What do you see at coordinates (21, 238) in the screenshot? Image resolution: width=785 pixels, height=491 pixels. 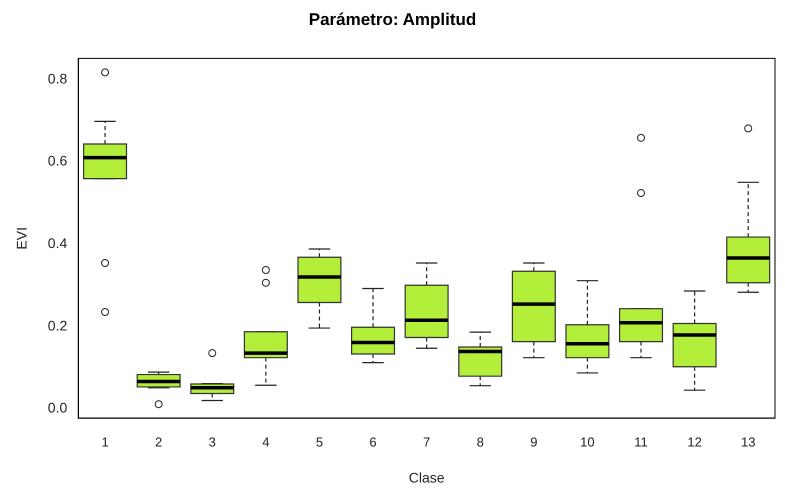 I see `y-axis-title: EVI` at bounding box center [21, 238].